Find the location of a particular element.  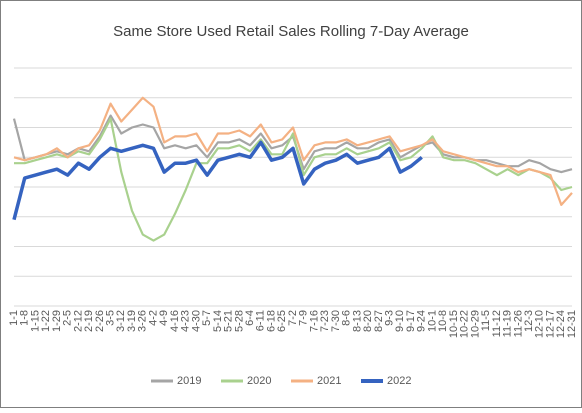

x-tick-label: 10-8 is located at coordinates (443, 321).